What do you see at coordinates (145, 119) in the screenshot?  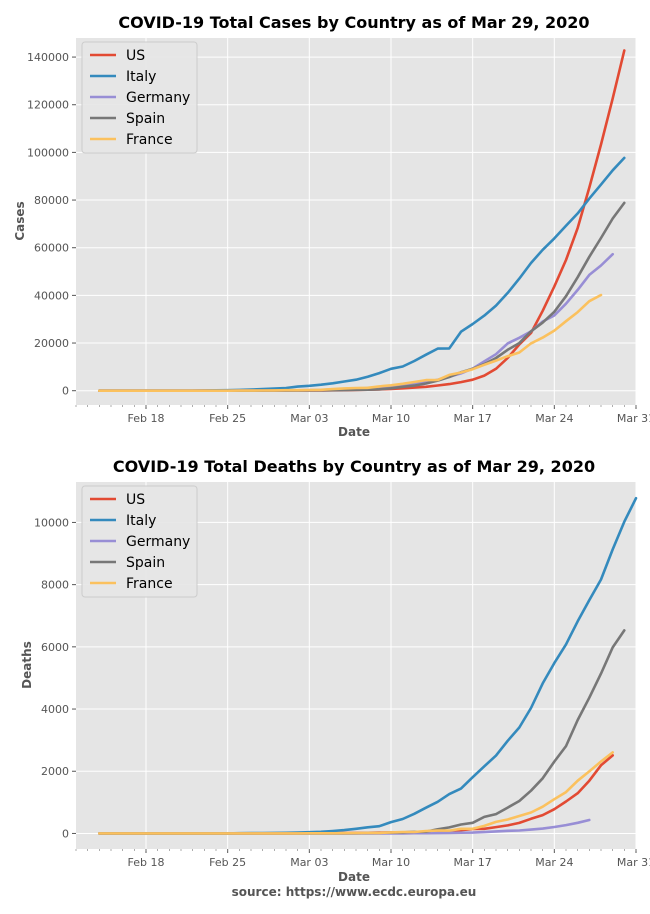 I see `cases-legend-label-spain: Spain` at bounding box center [145, 119].